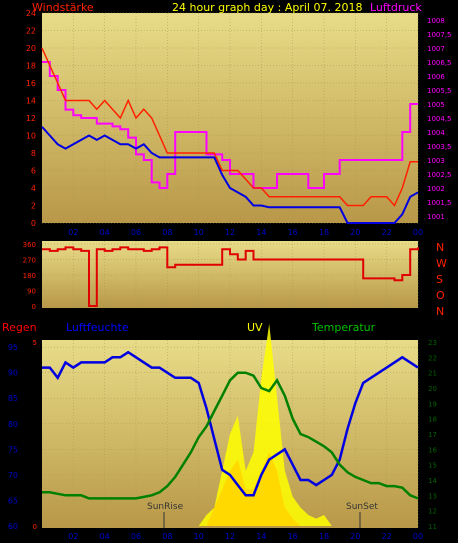  What do you see at coordinates (13, 449) in the screenshot?
I see `humidity-tick-label: 75` at bounding box center [13, 449].